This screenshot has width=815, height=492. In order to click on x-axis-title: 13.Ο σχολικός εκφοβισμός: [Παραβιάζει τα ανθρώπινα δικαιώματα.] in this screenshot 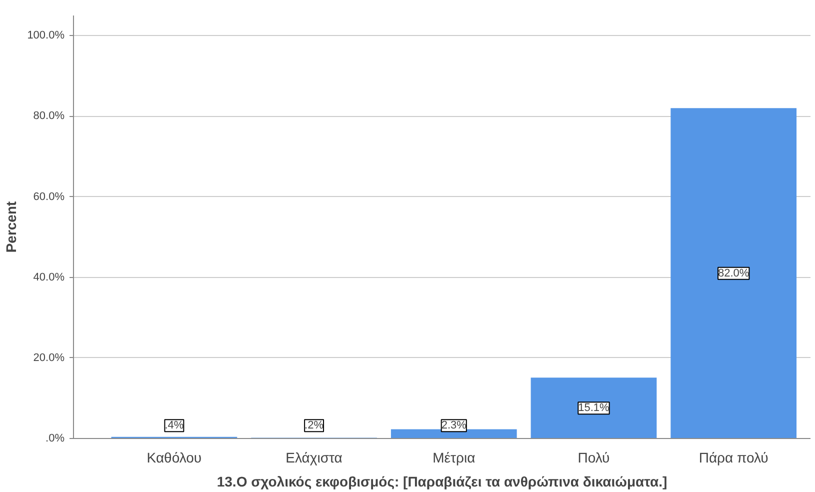, I will do `click(442, 482)`.